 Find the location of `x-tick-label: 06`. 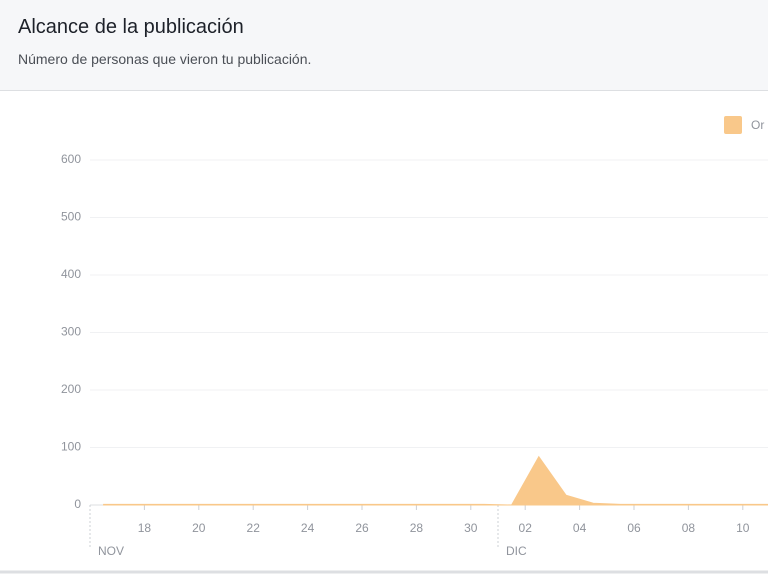

x-tick-label: 06 is located at coordinates (634, 528).